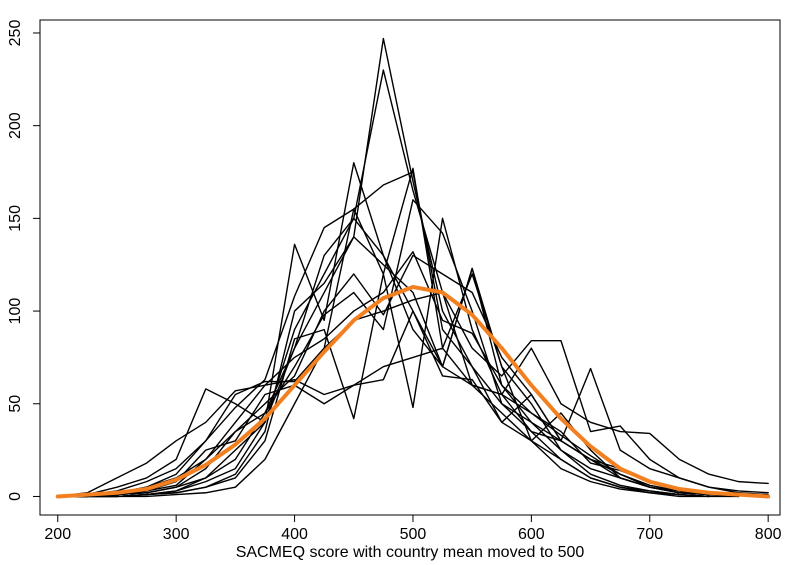 The height and width of the screenshot is (565, 785). Describe the element at coordinates (57, 534) in the screenshot. I see `x-tick-label: 200` at that location.